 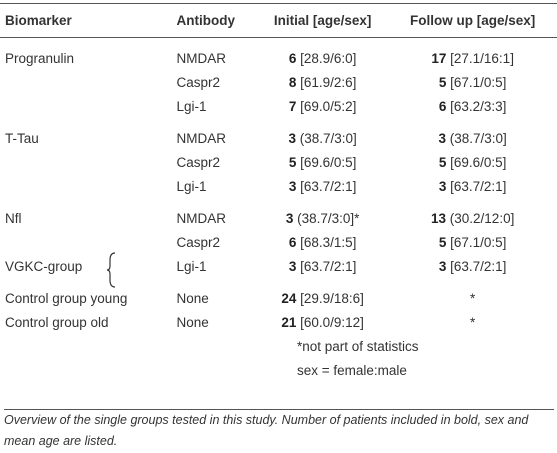 What do you see at coordinates (44, 266) in the screenshot?
I see `table-cell: VGKC-group` at bounding box center [44, 266].